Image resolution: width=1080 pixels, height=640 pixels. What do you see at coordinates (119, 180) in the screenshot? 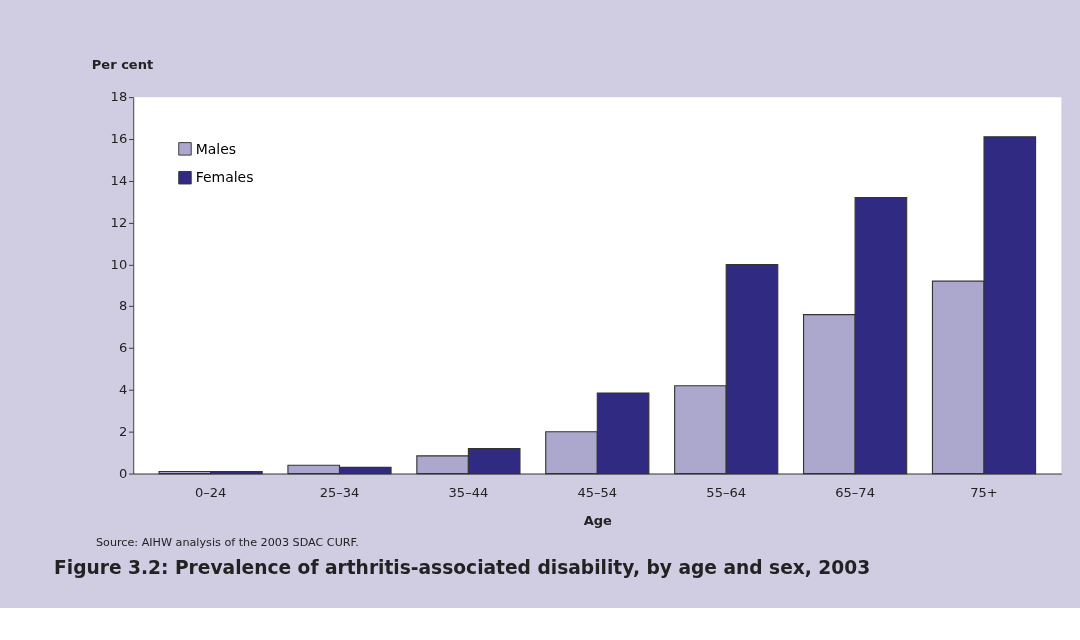
I see `y-tick-label: 14` at bounding box center [119, 180].